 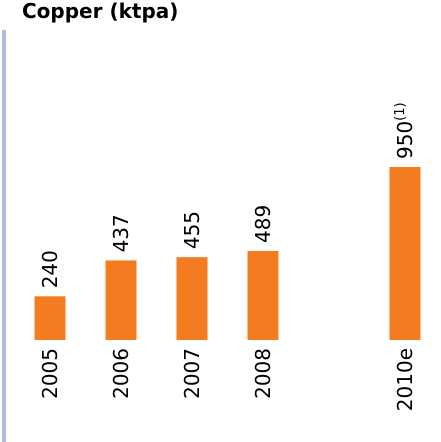 I want to click on x-tick-label: 2007, so click(x=192, y=373).